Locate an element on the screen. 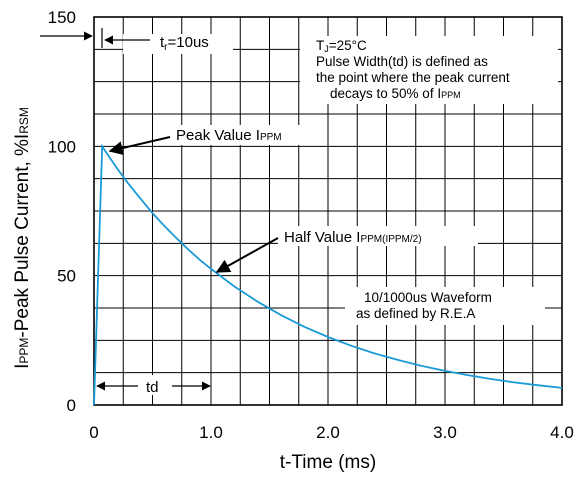 The width and height of the screenshot is (579, 479). td-label-box is located at coordinates (155, 385).